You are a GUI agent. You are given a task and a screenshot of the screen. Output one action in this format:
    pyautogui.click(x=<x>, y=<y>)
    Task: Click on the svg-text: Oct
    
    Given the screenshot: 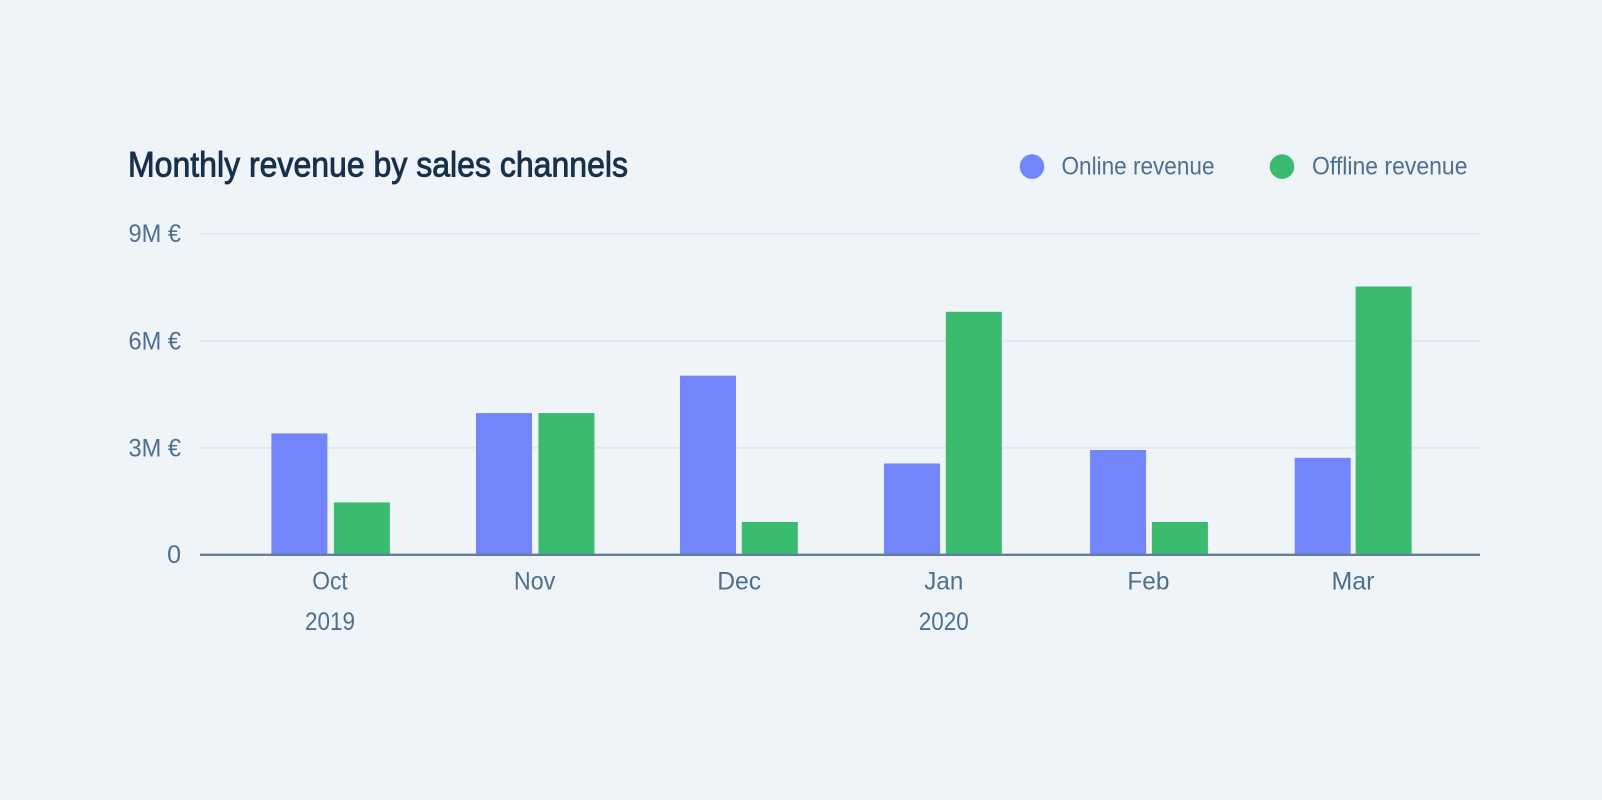 What is the action you would take?
    pyautogui.click(x=330, y=582)
    